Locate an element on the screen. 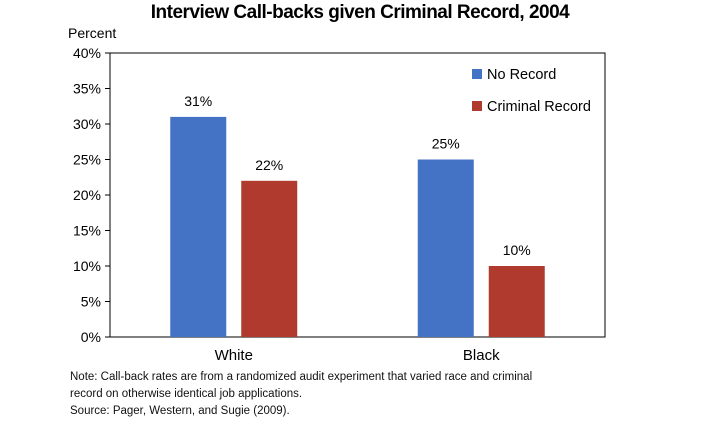 The width and height of the screenshot is (720, 422). x-axis: White Black is located at coordinates (358, 355).